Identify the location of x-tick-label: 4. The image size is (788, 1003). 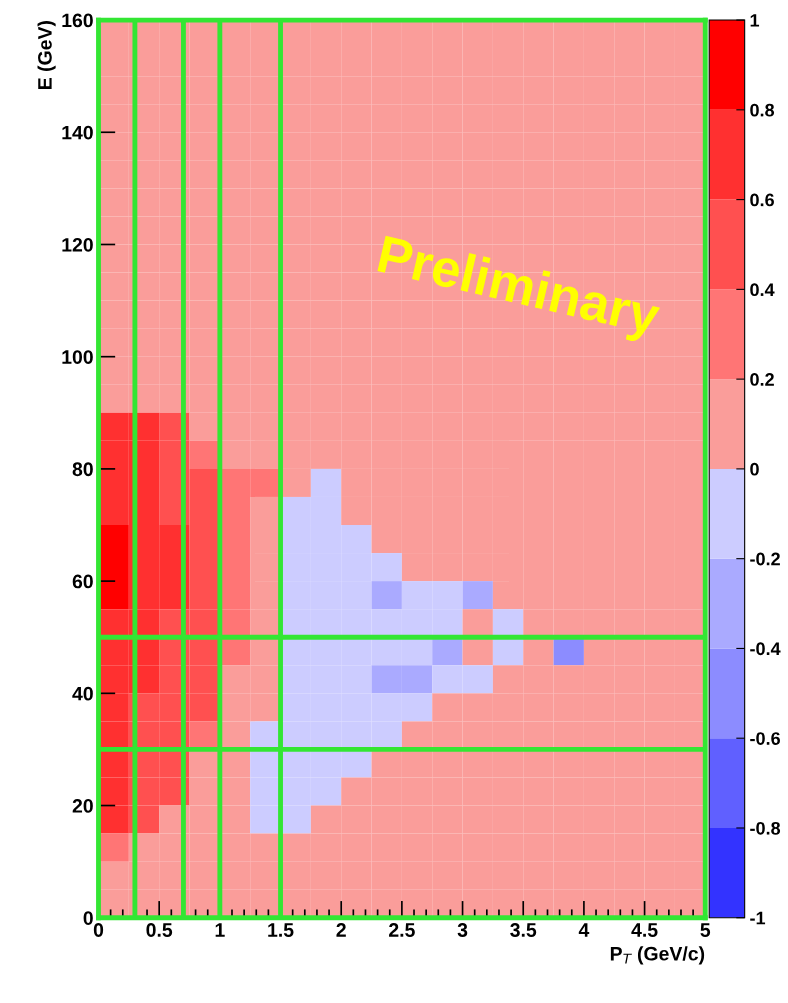
(584, 930).